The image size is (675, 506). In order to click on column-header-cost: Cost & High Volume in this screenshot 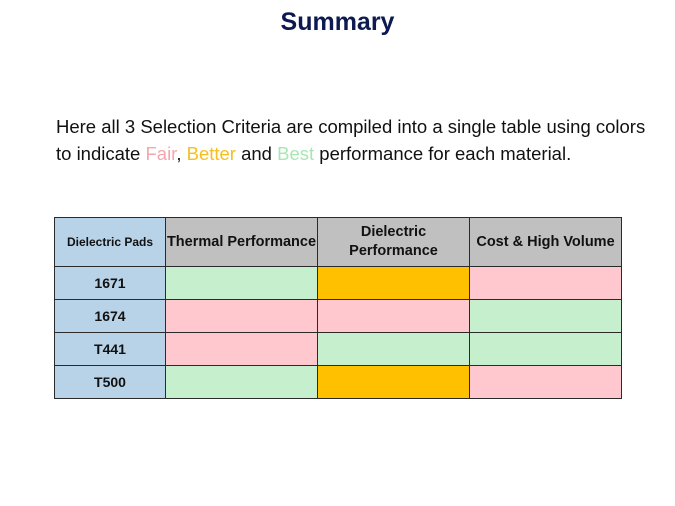, I will do `click(545, 242)`.